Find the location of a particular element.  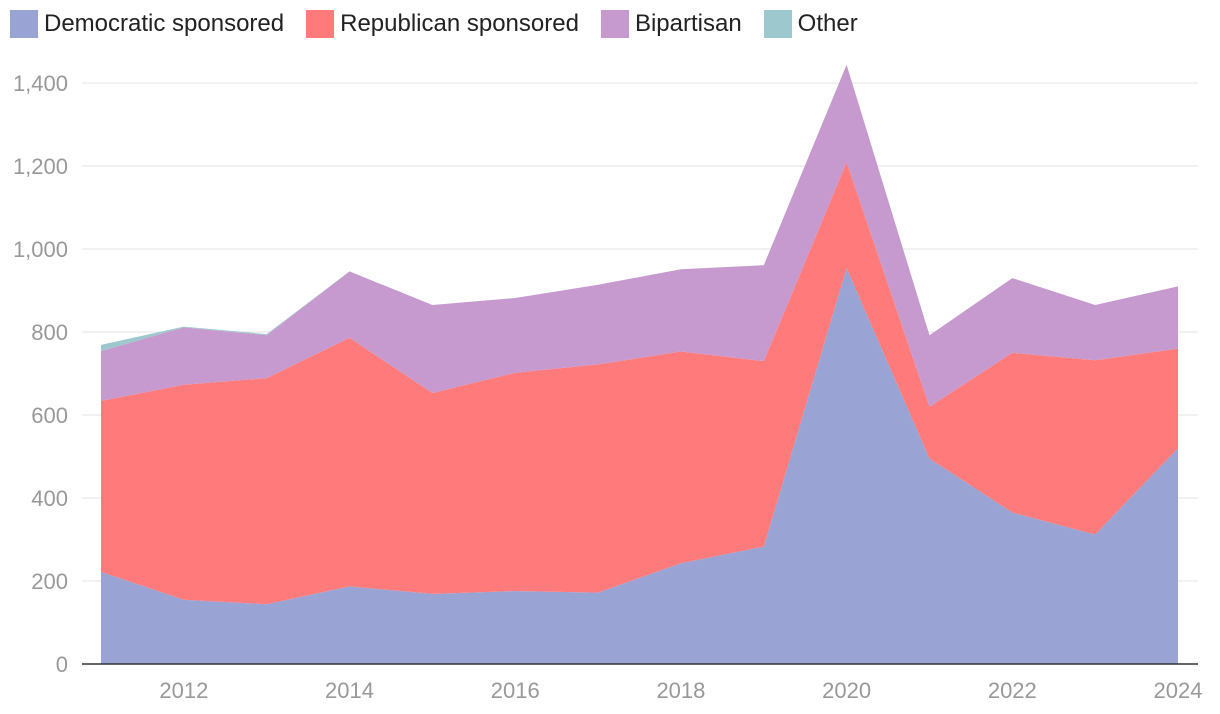

y-tick-label-3: 600 is located at coordinates (49, 415).